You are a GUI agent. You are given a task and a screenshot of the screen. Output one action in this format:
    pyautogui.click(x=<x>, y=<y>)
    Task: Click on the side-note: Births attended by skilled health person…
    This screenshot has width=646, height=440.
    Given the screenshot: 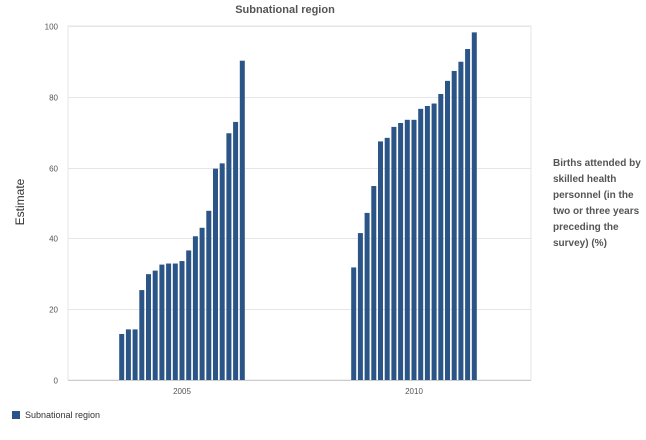 What is the action you would take?
    pyautogui.click(x=597, y=203)
    